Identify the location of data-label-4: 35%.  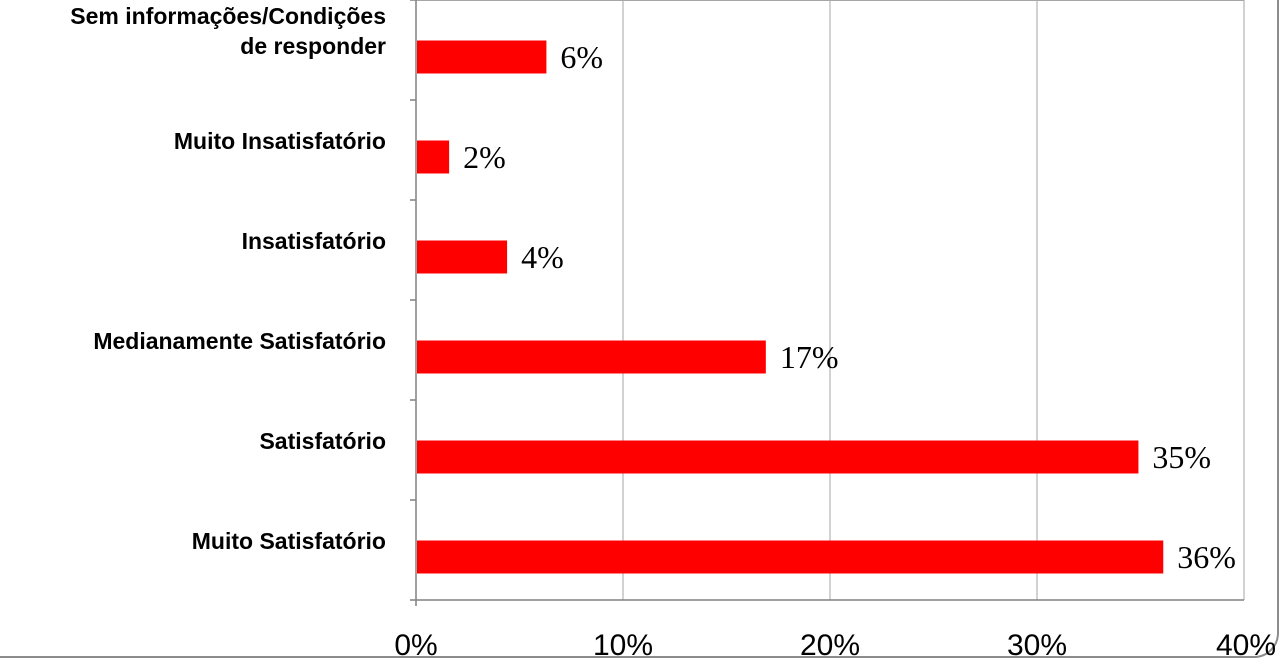
(1181, 457).